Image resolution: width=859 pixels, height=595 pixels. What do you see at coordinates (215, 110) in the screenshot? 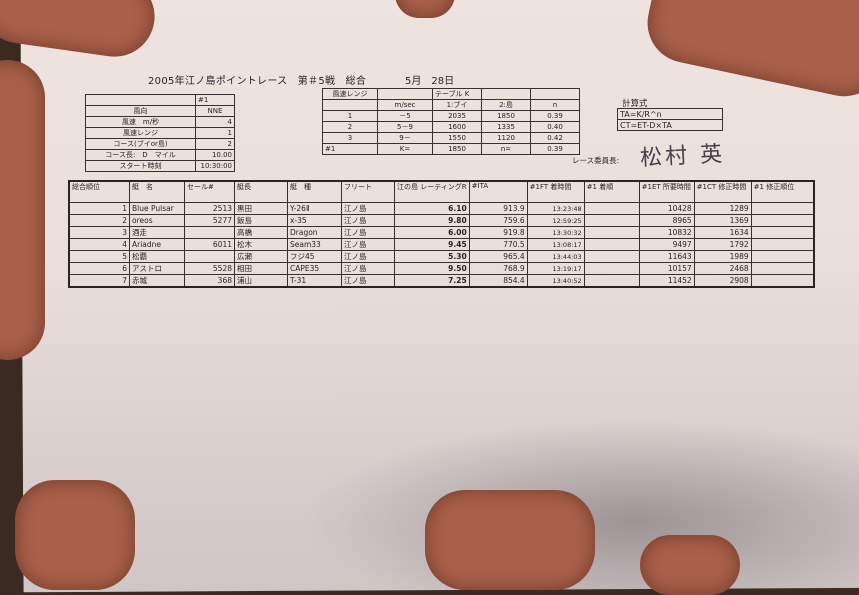
I see `value-wind-direction: NNE` at bounding box center [215, 110].